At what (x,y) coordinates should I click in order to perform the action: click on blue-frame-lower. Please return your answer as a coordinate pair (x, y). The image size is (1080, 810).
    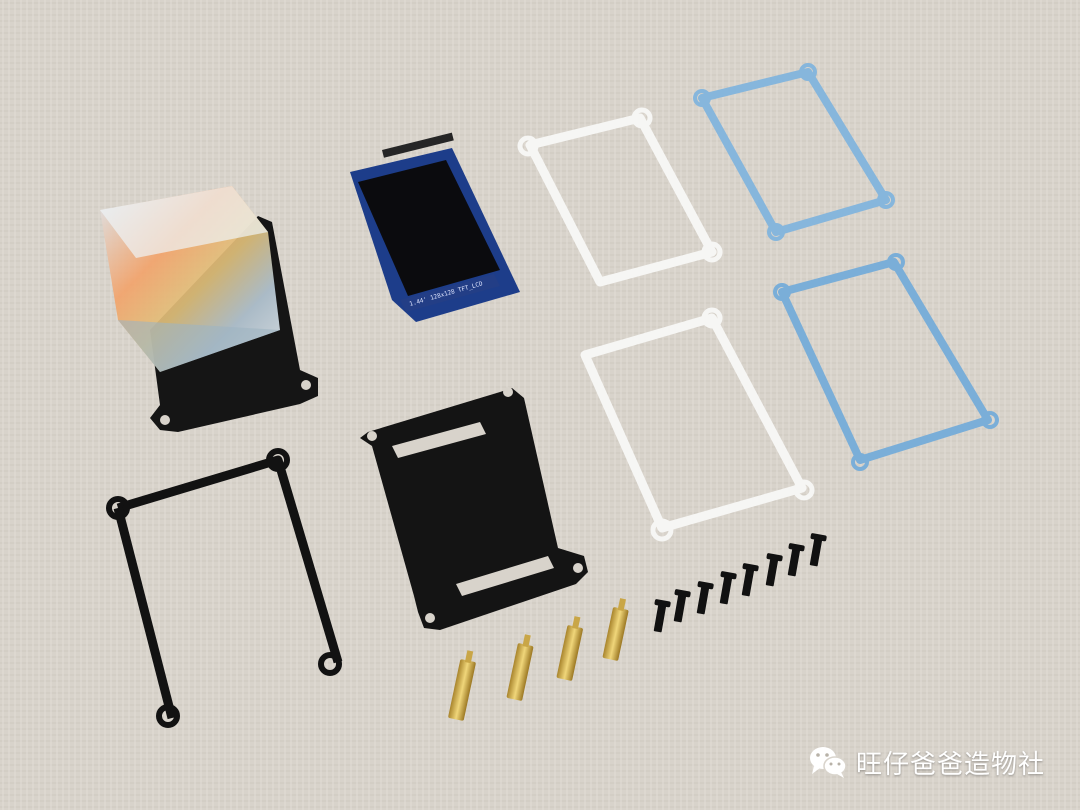
    Looking at the image, I should click on (886, 362).